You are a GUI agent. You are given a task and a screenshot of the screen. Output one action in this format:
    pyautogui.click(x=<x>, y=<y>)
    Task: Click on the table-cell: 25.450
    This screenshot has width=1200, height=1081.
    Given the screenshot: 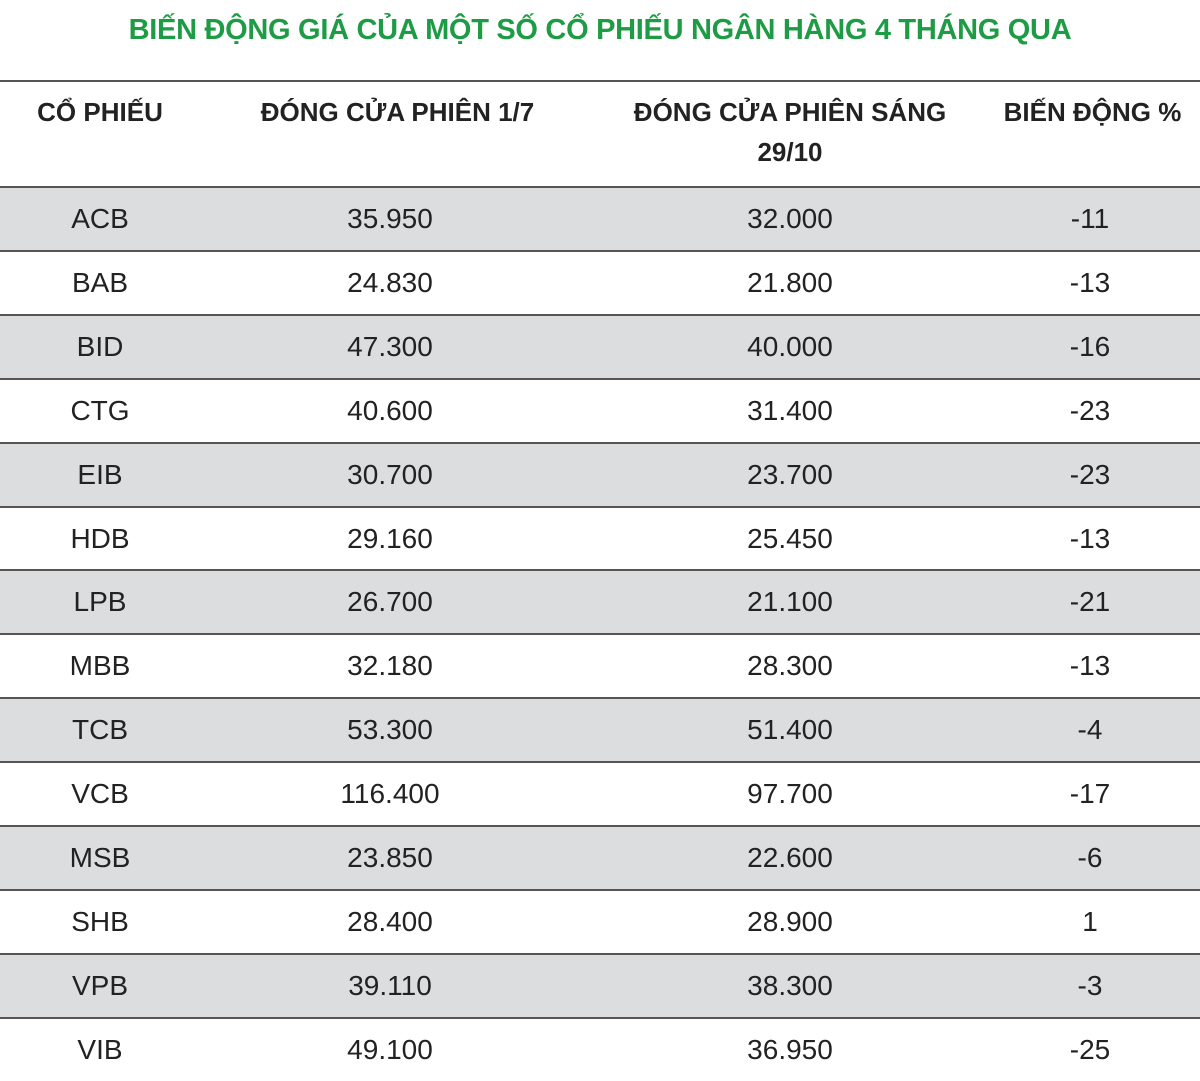 What is the action you would take?
    pyautogui.click(x=790, y=538)
    